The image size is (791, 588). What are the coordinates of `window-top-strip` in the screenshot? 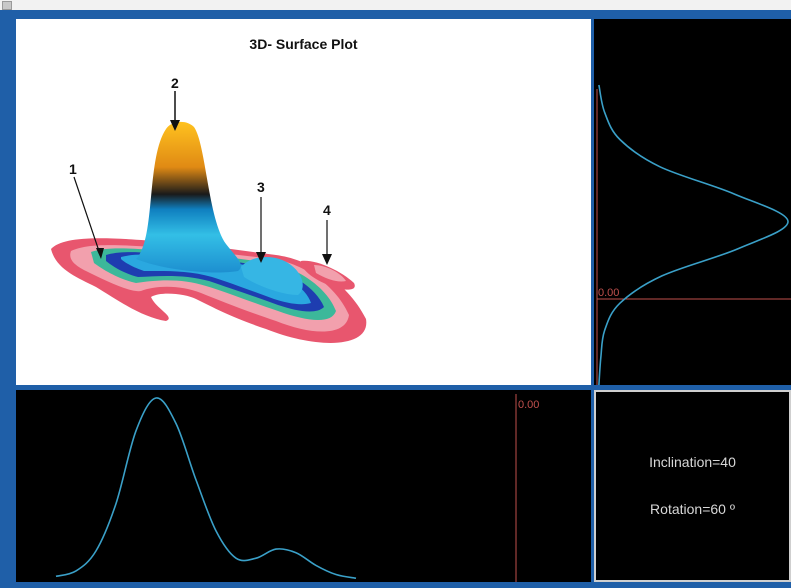 It's located at (395, 5).